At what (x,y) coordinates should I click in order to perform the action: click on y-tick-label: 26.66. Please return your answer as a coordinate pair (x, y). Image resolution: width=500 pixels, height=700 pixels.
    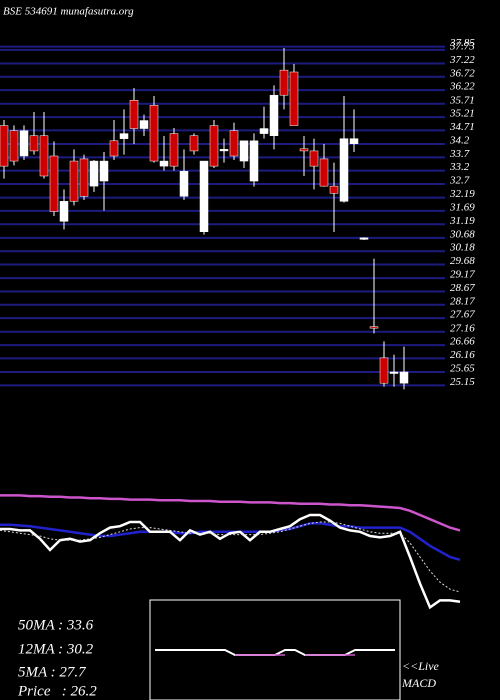
    Looking at the image, I should click on (462, 342).